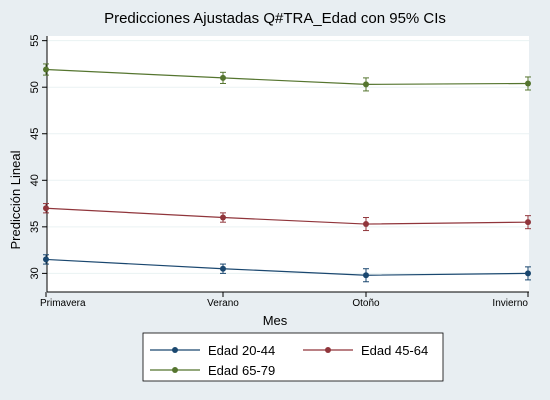  Describe the element at coordinates (35, 180) in the screenshot. I see `y-tick-label: 40` at that location.